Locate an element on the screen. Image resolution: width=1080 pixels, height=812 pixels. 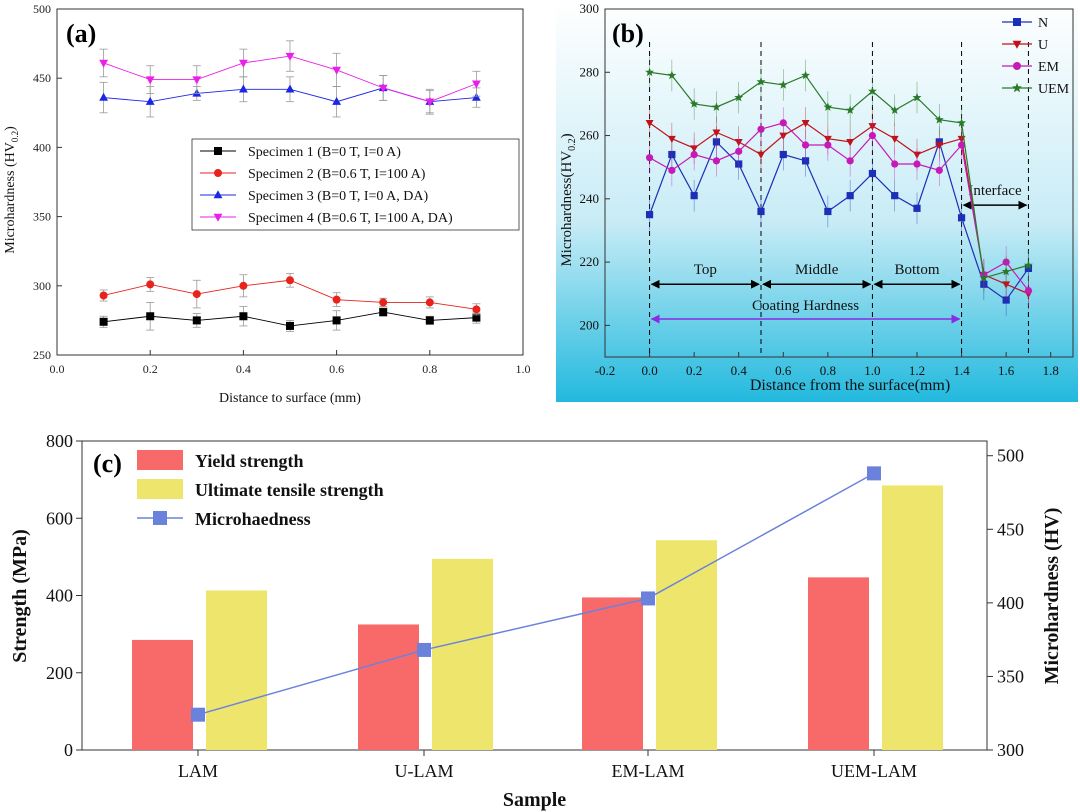
y-axis-title-a-close: ) is located at coordinates (10, 128).